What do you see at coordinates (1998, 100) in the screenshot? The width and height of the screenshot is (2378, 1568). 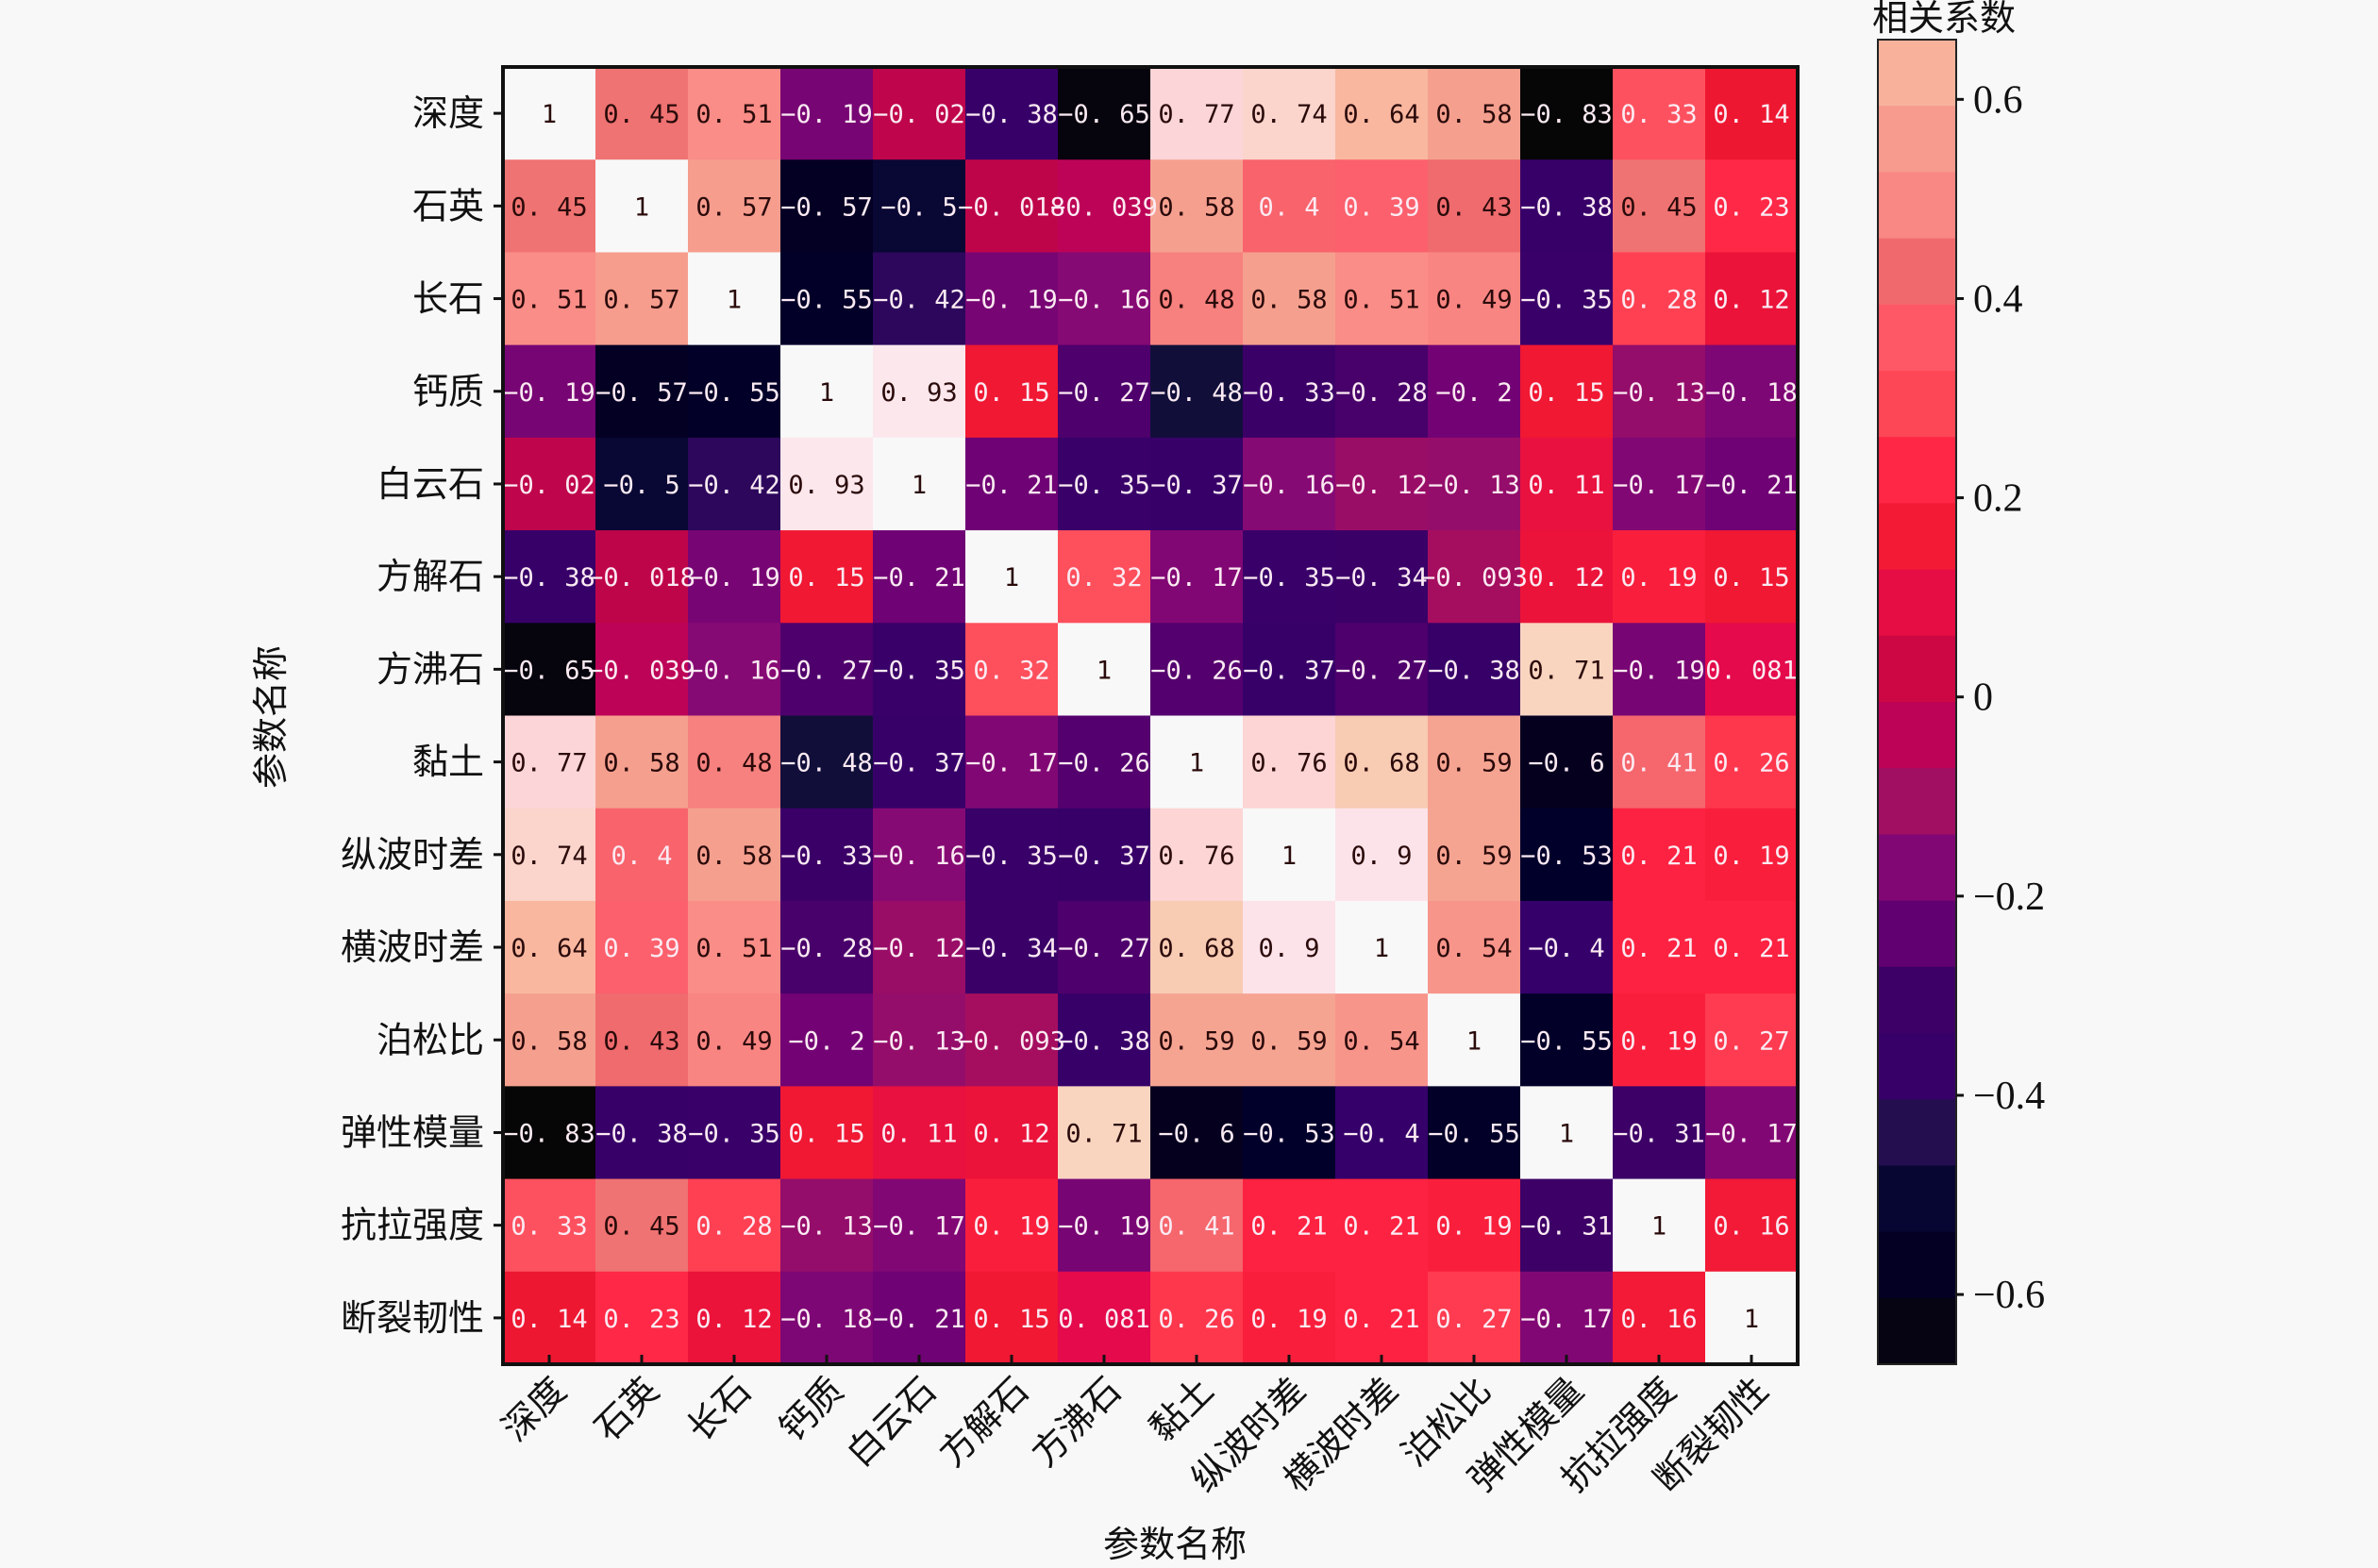 I see `colorbar-tick-label: 0.6` at bounding box center [1998, 100].